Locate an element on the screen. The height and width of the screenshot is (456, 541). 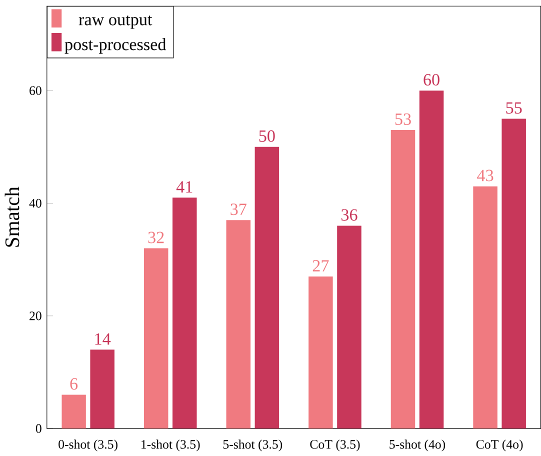
x-tick-label: 5-shot (4o) is located at coordinates (418, 446).